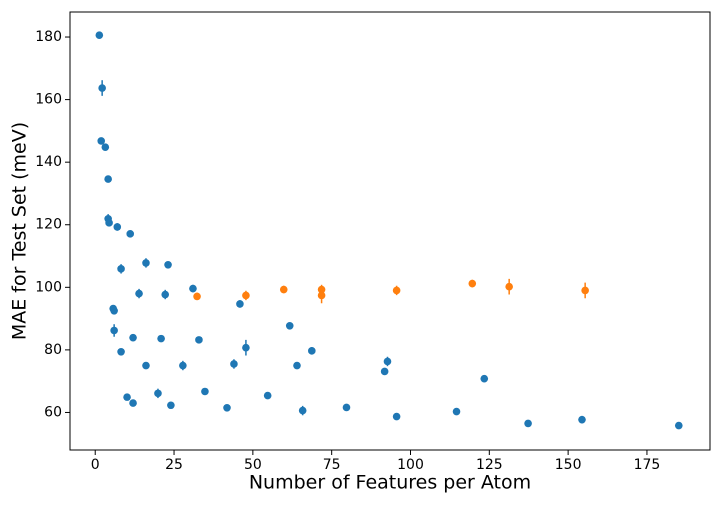 The width and height of the screenshot is (720, 508). Describe the element at coordinates (410, 465) in the screenshot. I see `x-tick-label: 100` at that location.